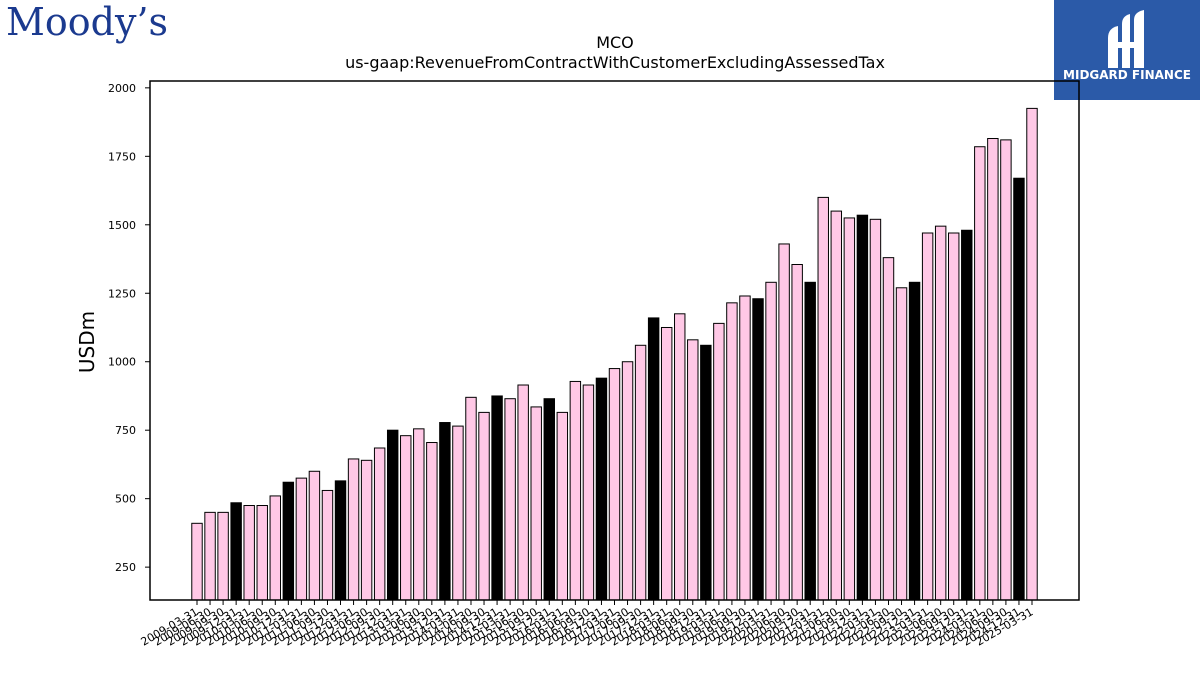 The width and height of the screenshot is (1200, 675). Describe the element at coordinates (1126, 39) in the screenshot. I see `midgard-mark-icon` at that location.